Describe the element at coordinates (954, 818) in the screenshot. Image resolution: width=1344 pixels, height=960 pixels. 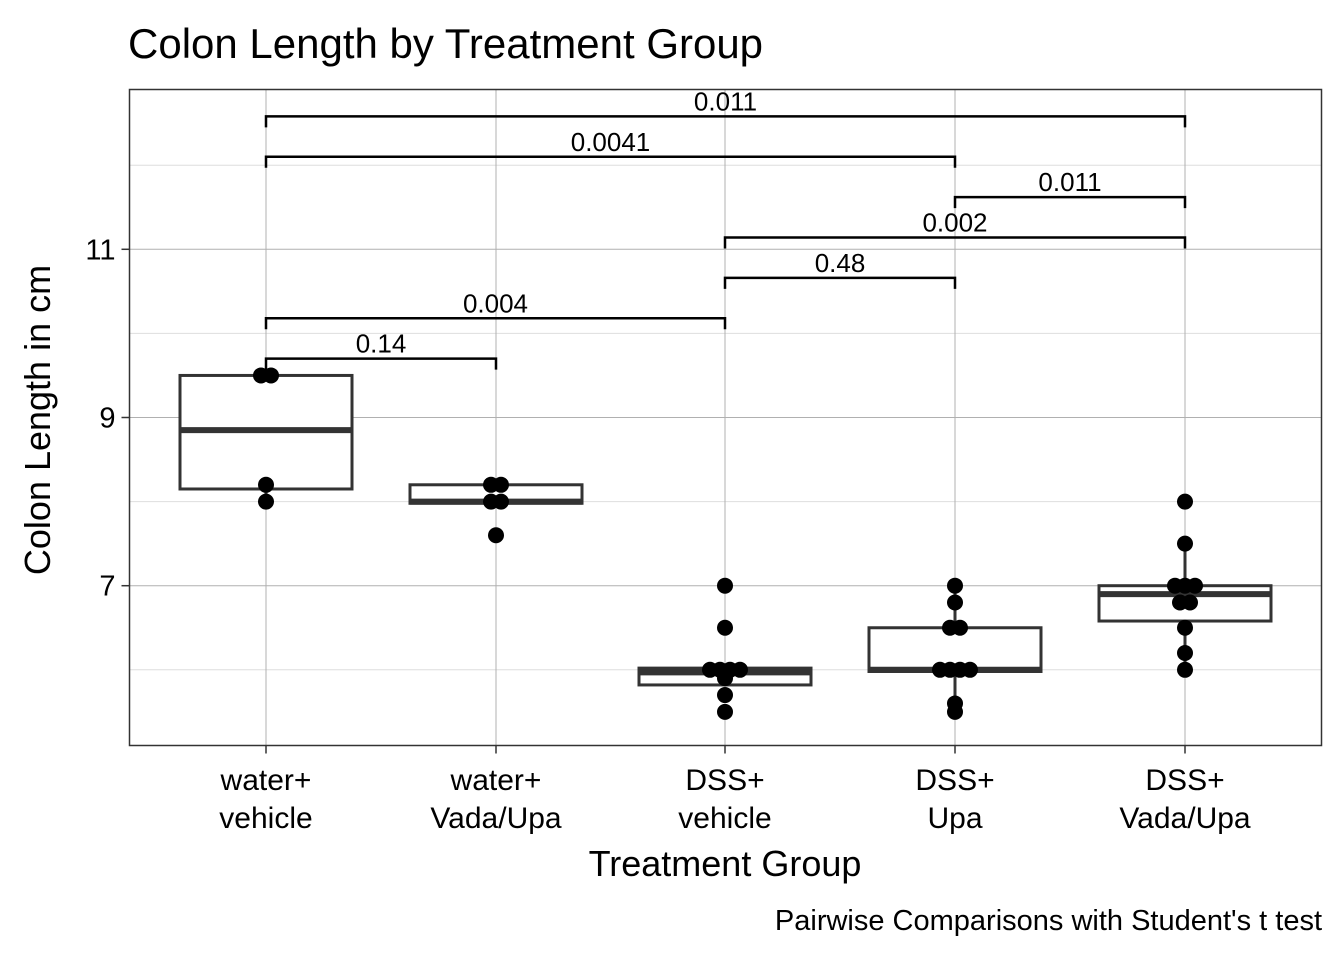
I see `x-tick-label-line2: Upa` at that location.